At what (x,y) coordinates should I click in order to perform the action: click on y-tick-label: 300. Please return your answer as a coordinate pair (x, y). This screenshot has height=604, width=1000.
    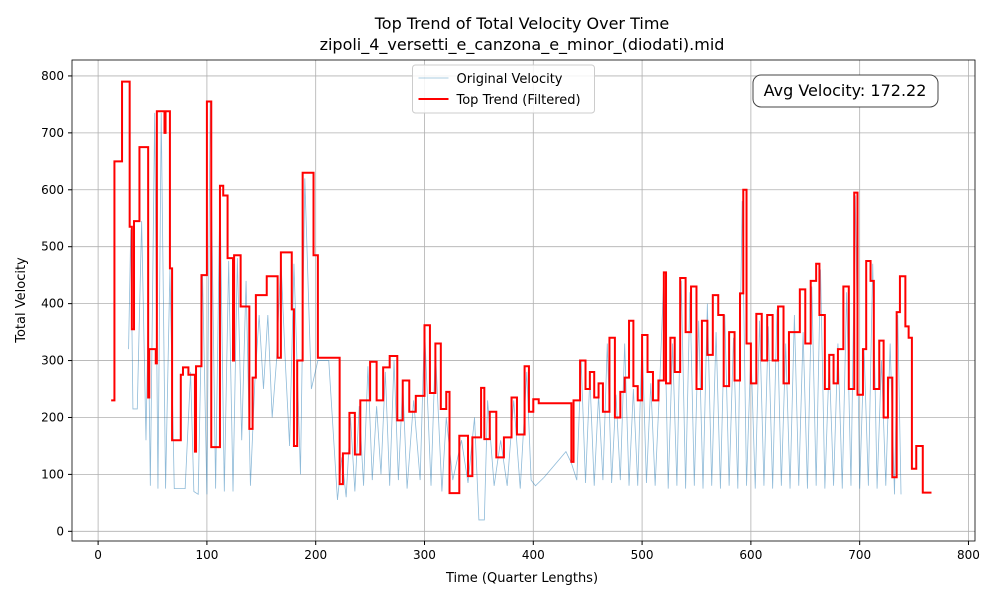
    Looking at the image, I should click on (52, 361).